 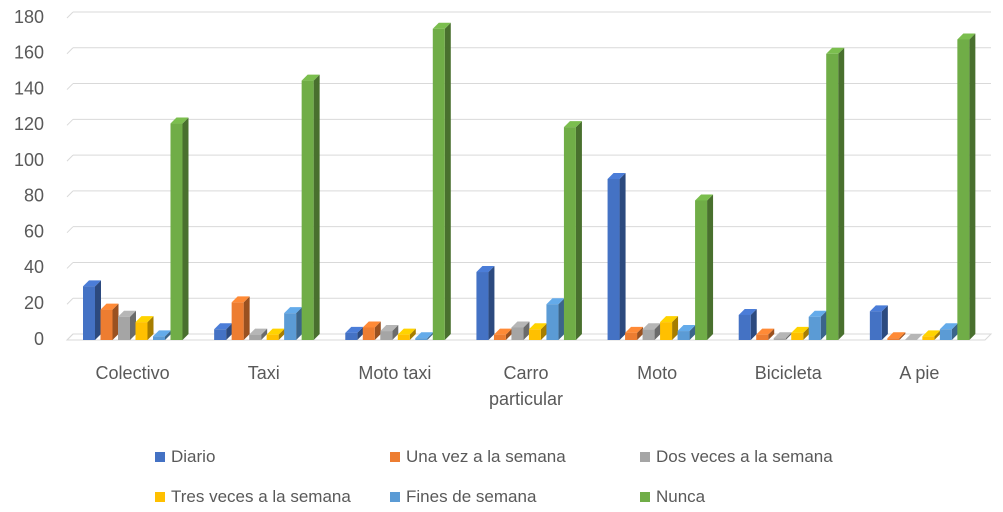 I want to click on y-tick-label: 60, so click(x=34, y=231).